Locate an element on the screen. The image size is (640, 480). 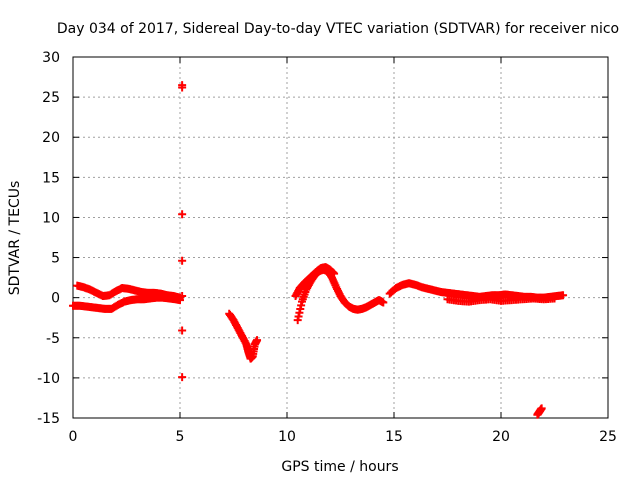
y-tick-label: 20 is located at coordinates (51, 138).